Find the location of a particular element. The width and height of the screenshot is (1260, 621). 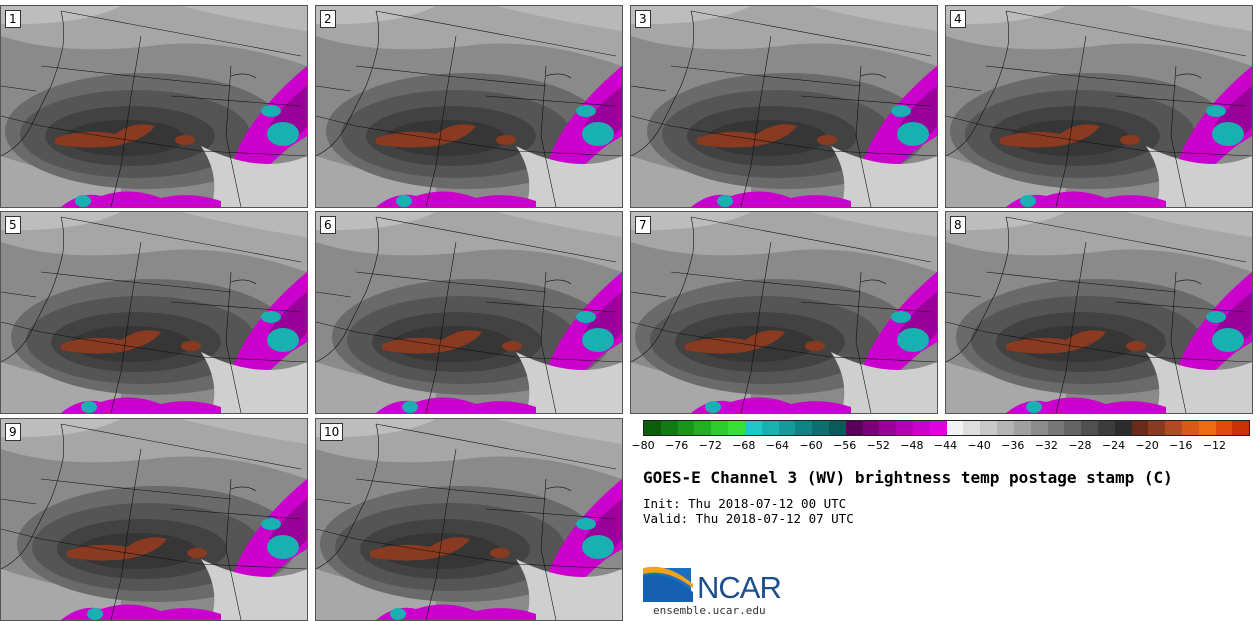

colorbar-tick-label: −52 is located at coordinates (878, 445).